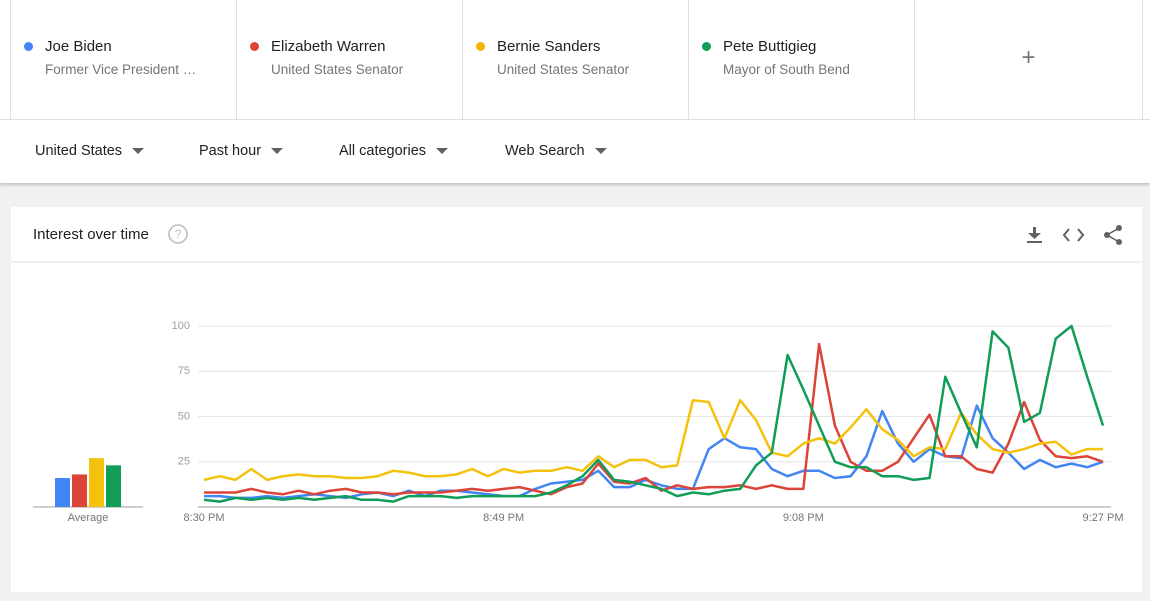 The width and height of the screenshot is (1150, 601). I want to click on download-icon, so click(1034, 235).